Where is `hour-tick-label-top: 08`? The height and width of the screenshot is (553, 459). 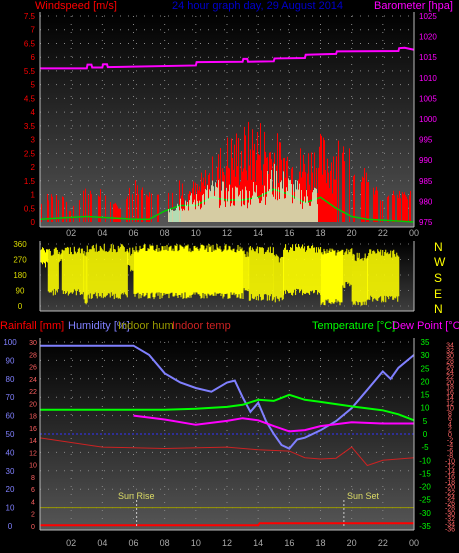
hour-tick-label-top: 08 is located at coordinates (165, 233).